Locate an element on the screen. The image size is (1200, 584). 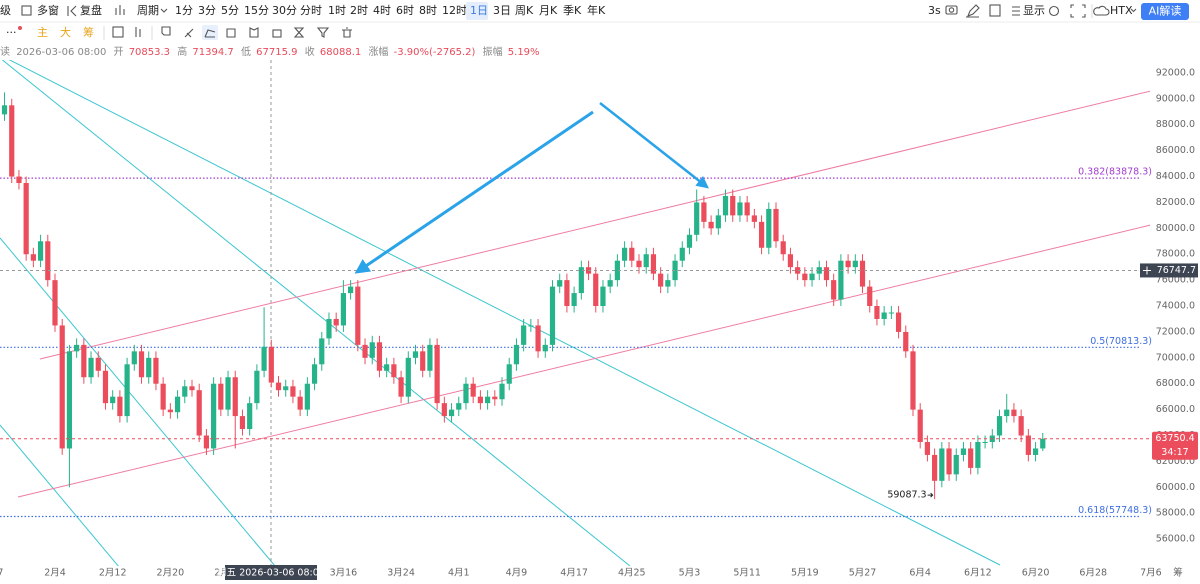
multi-window: 多窗 is located at coordinates (48, 10).